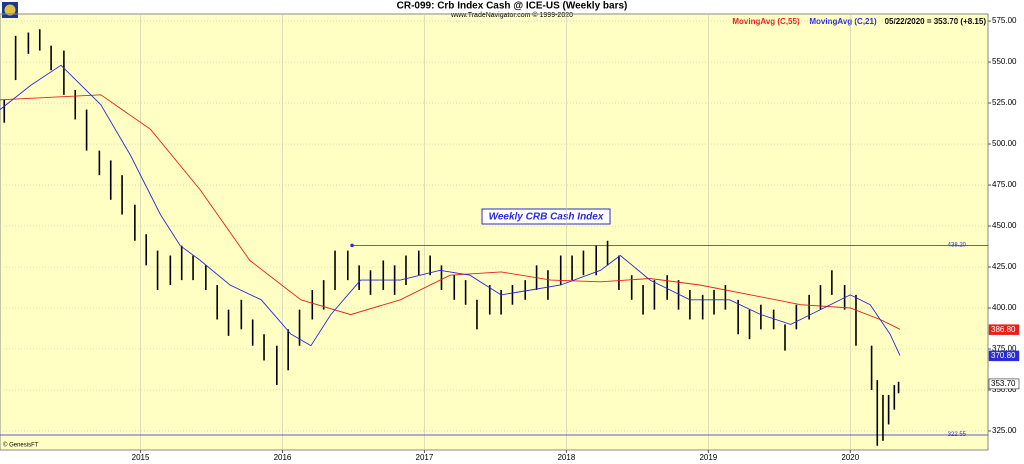  I want to click on status-text: 05/22/2020 = 353.70 (+8.15), so click(936, 21).